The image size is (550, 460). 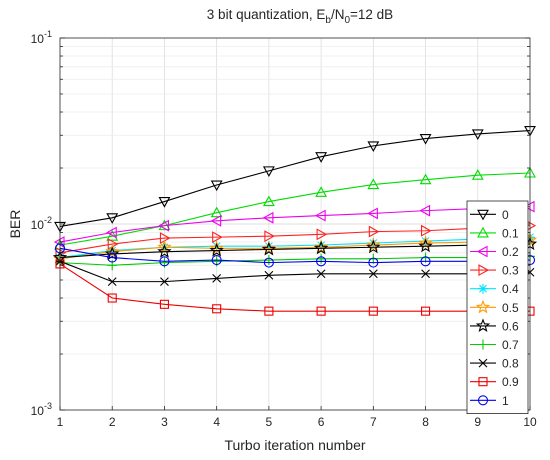 What do you see at coordinates (347, 20) in the screenshot?
I see `title-sub-0: 0` at bounding box center [347, 20].